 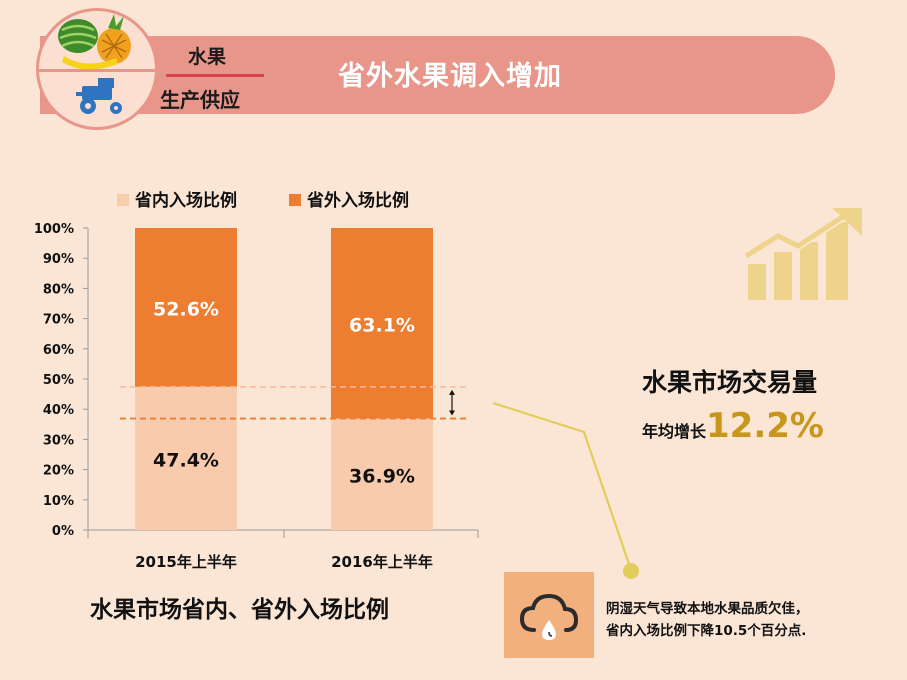 What do you see at coordinates (94, 42) in the screenshot?
I see `fruit-basket-icon` at bounding box center [94, 42].